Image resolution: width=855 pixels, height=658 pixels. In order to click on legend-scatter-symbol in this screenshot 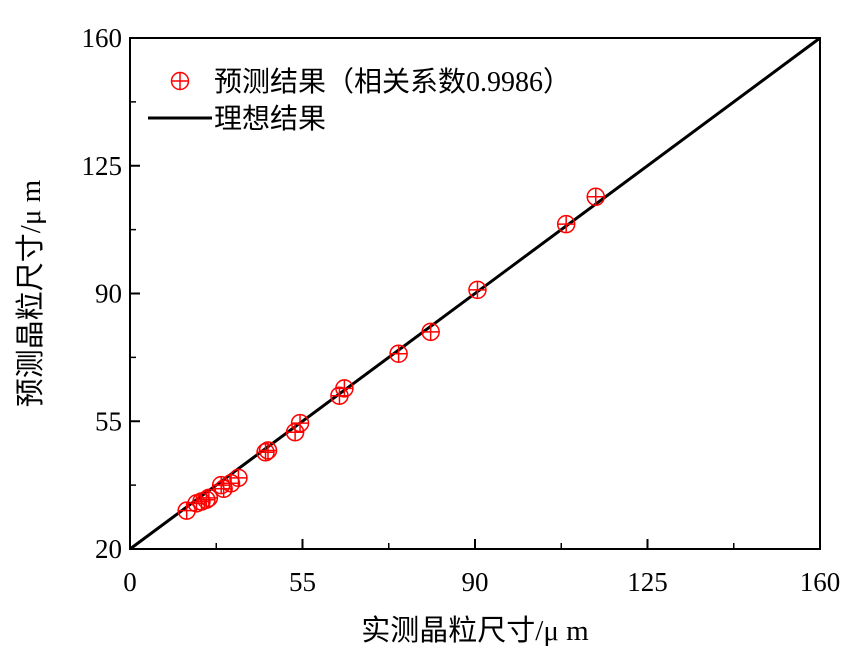, I will do `click(180, 81)`.